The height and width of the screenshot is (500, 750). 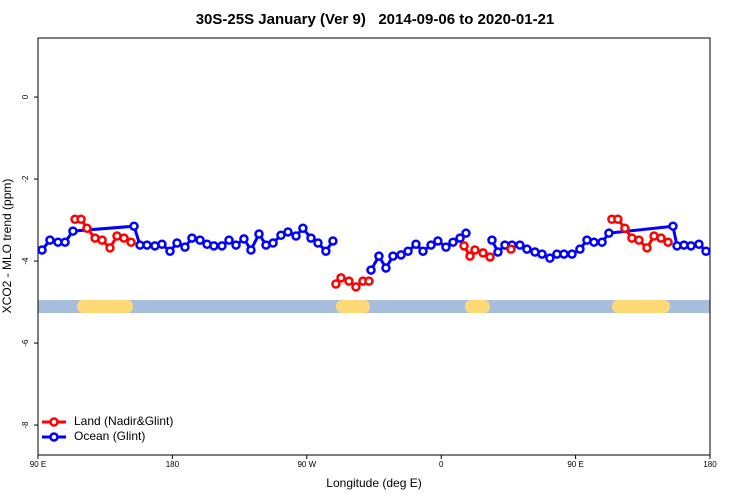 What do you see at coordinates (7, 246) in the screenshot?
I see `y-axis-label: XCO2 - MLO trend (ppm)` at bounding box center [7, 246].